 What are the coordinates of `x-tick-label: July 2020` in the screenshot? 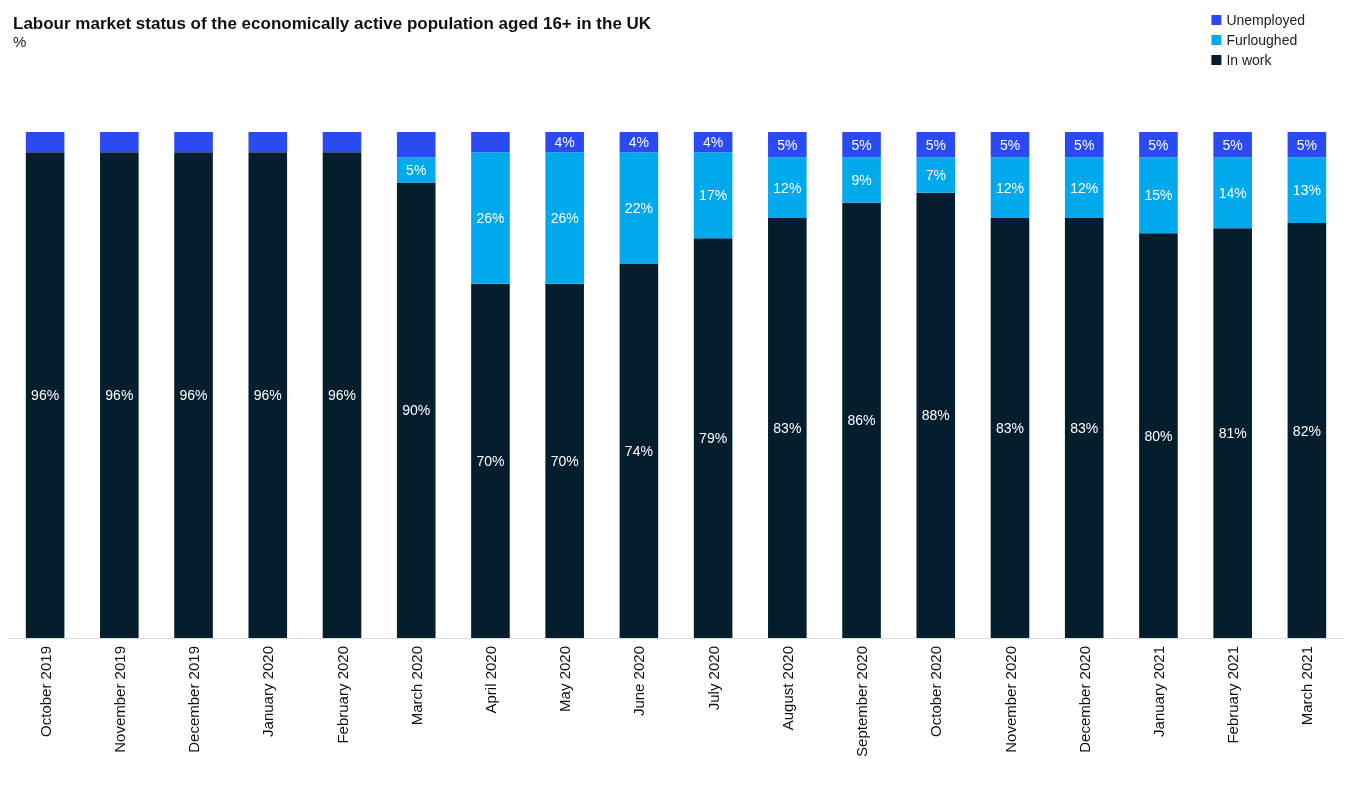 It's located at (713, 678).